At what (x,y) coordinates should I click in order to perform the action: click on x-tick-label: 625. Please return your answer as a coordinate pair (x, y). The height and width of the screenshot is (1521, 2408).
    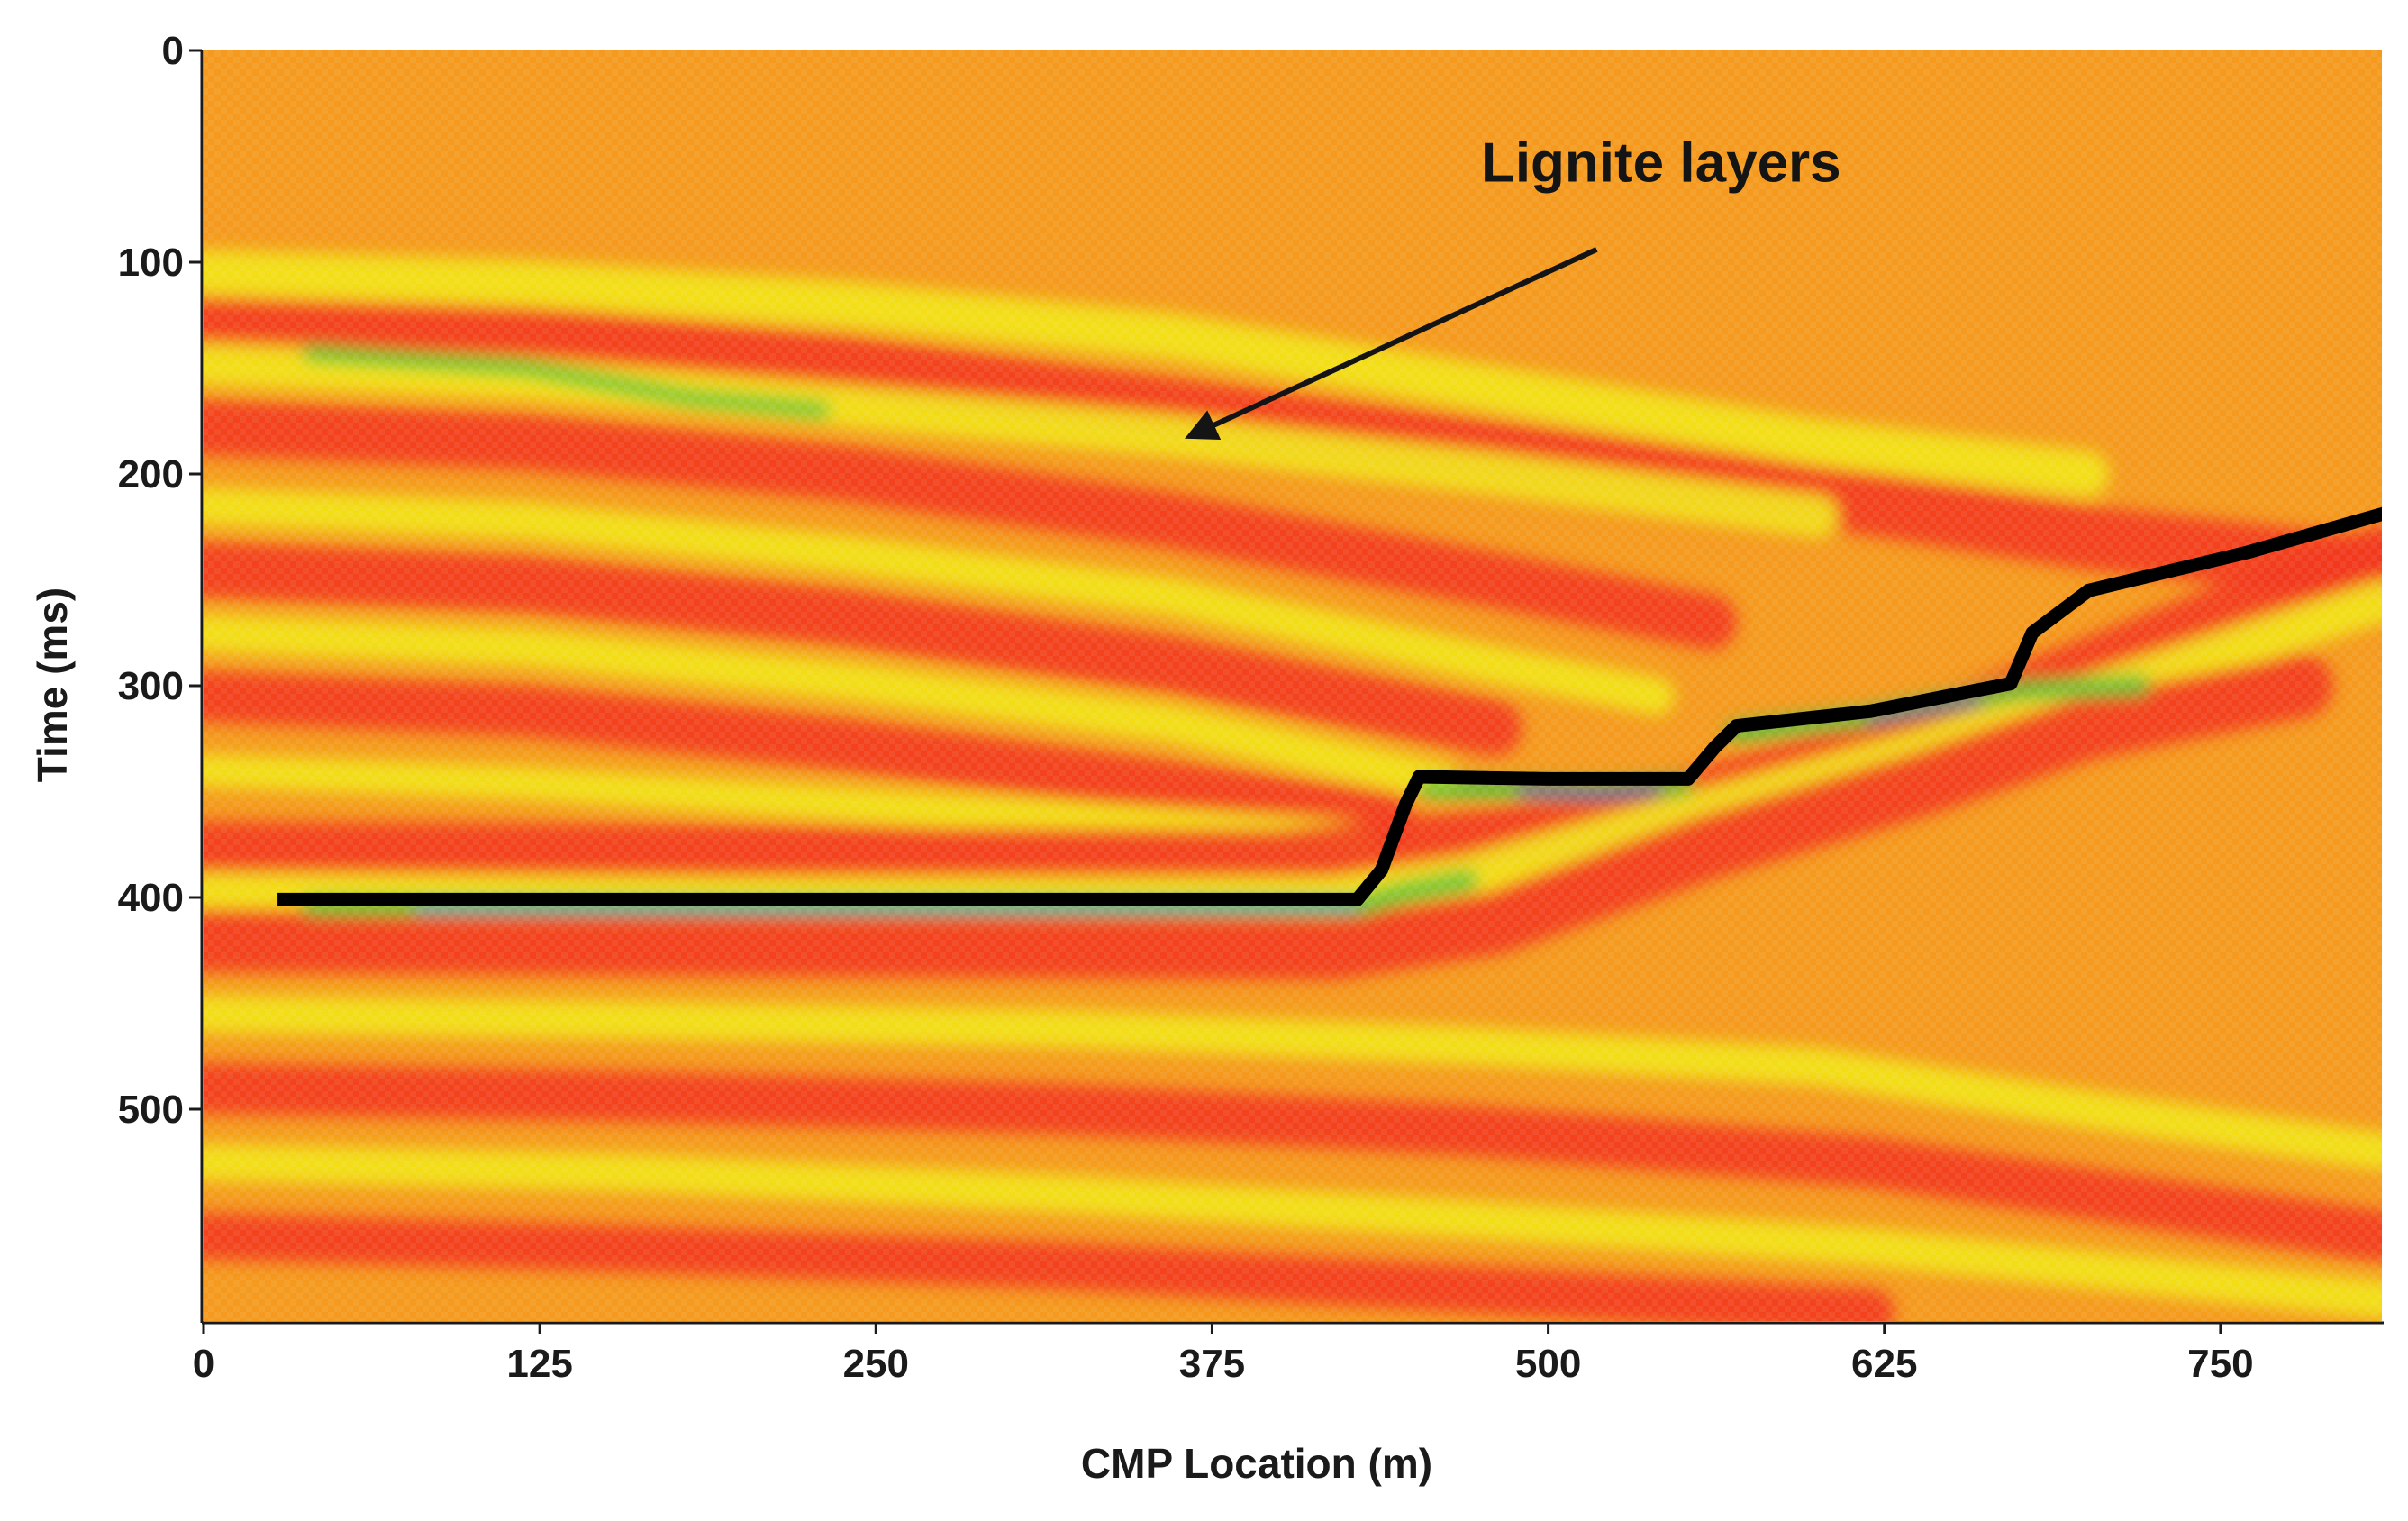
    Looking at the image, I should click on (1884, 1364).